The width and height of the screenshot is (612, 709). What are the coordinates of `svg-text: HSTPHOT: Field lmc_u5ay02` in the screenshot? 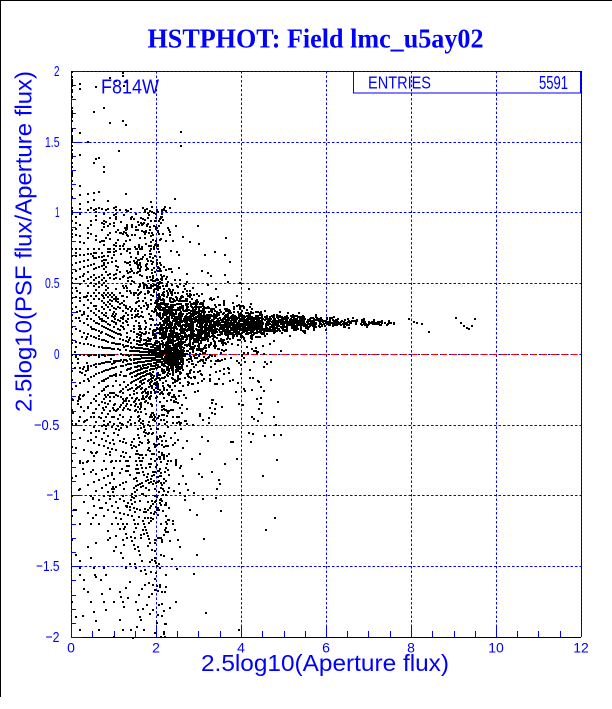 It's located at (316, 39).